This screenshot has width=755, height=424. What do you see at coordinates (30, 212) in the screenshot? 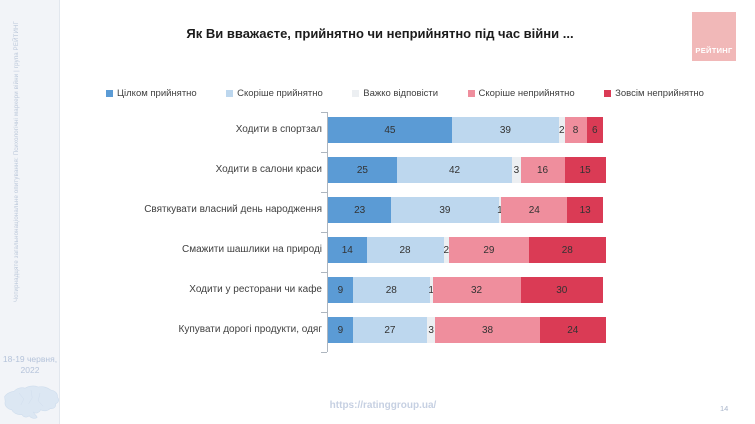
I see `sidebar-strip` at bounding box center [30, 212].